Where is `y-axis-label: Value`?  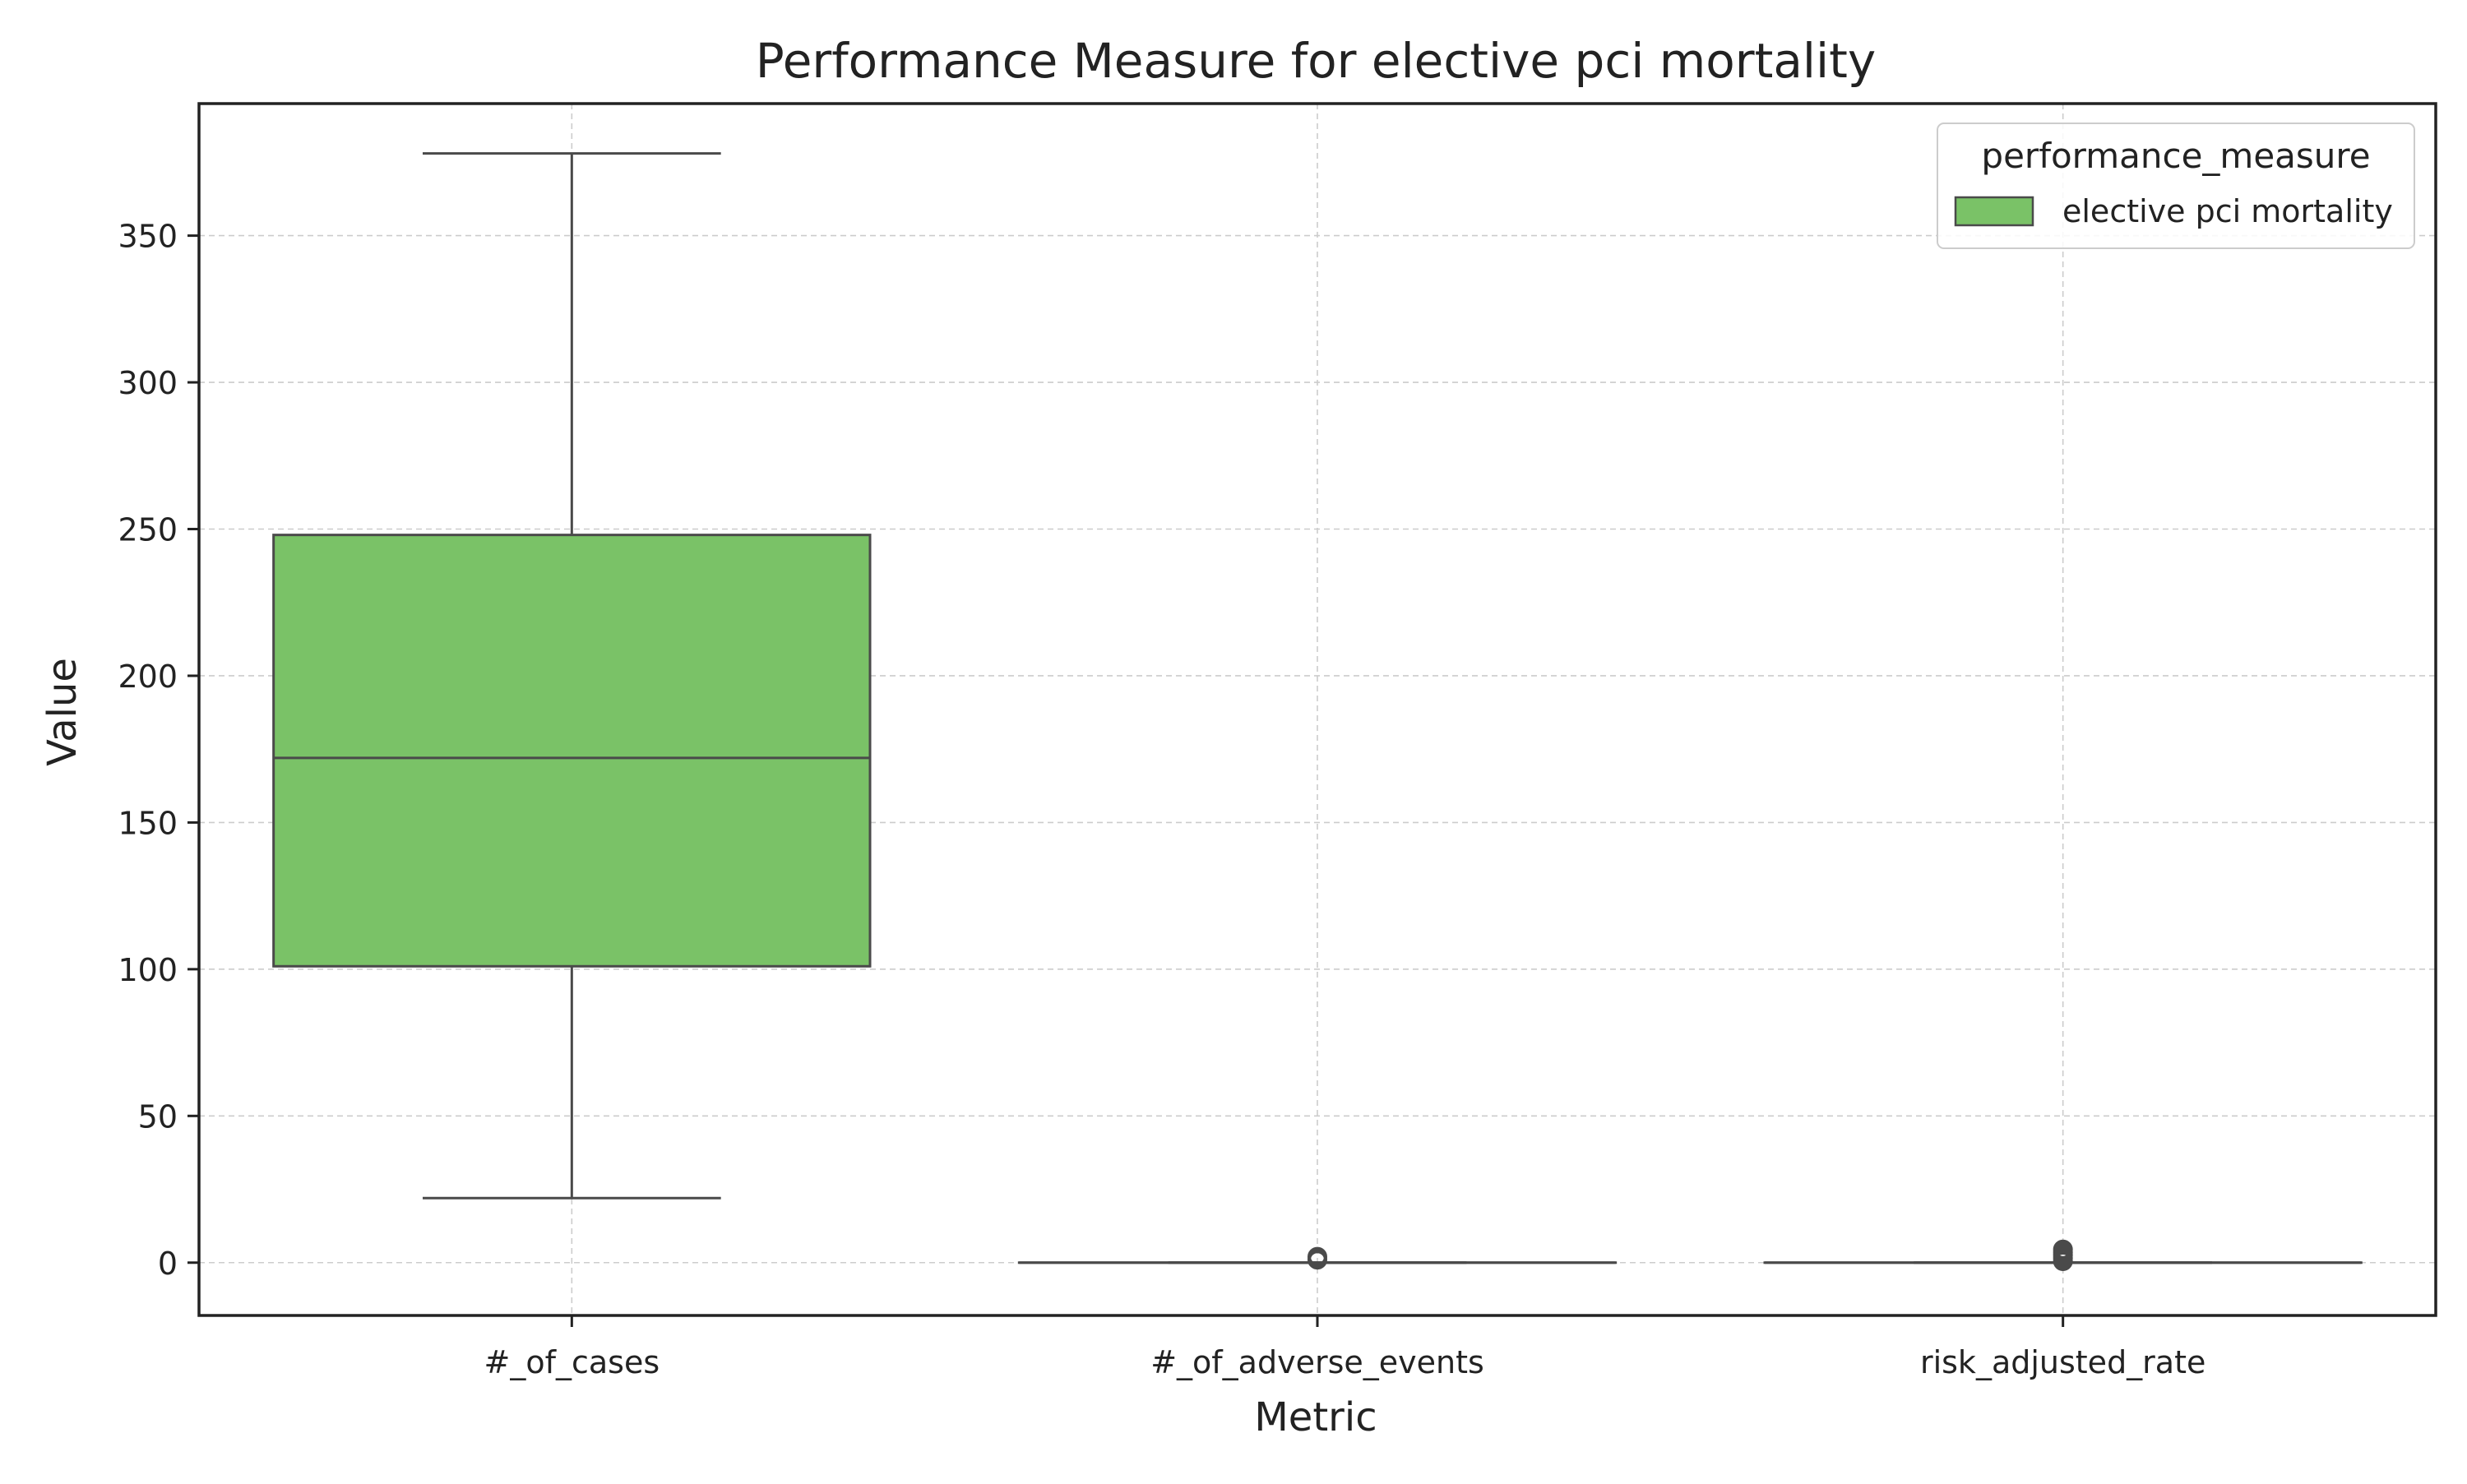
y-axis-label: Value is located at coordinates (62, 712).